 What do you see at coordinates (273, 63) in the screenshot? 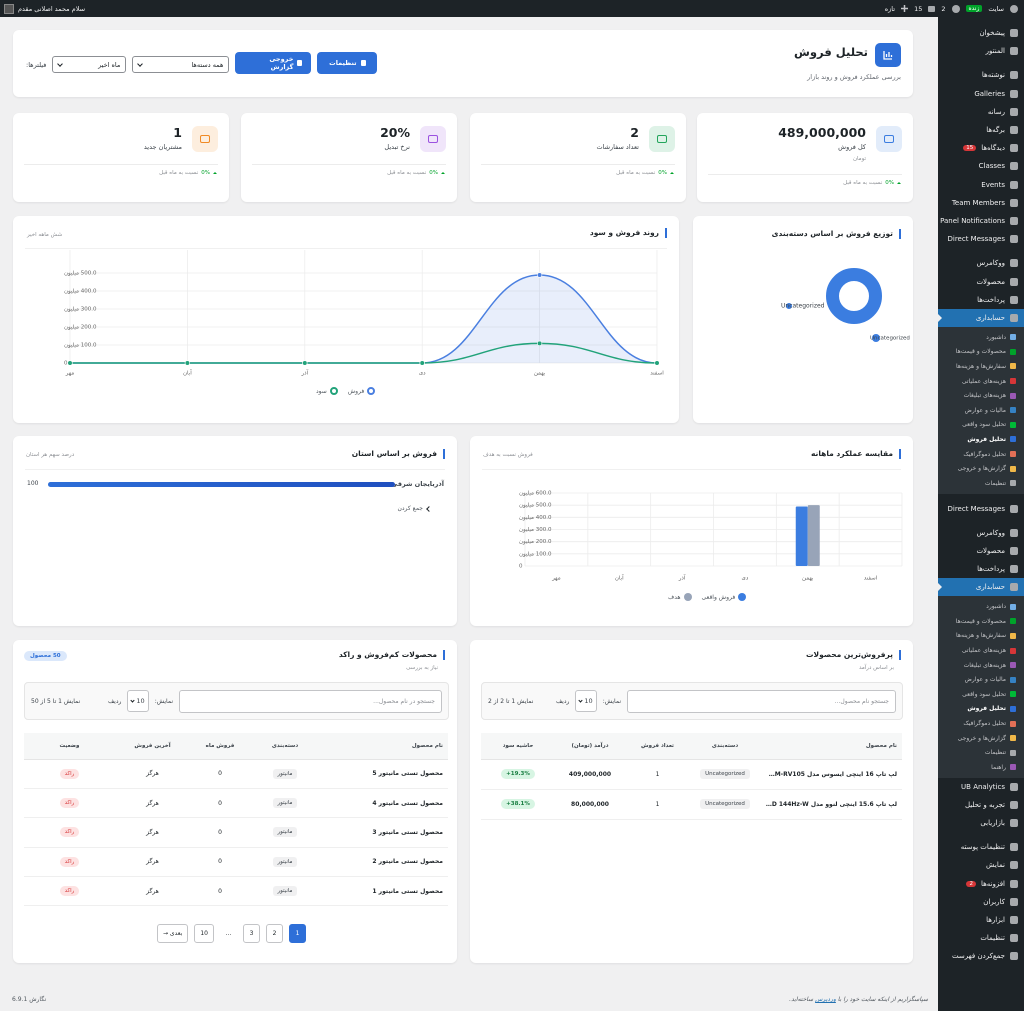
I see `export-button: خروجی گزارش` at bounding box center [273, 63].